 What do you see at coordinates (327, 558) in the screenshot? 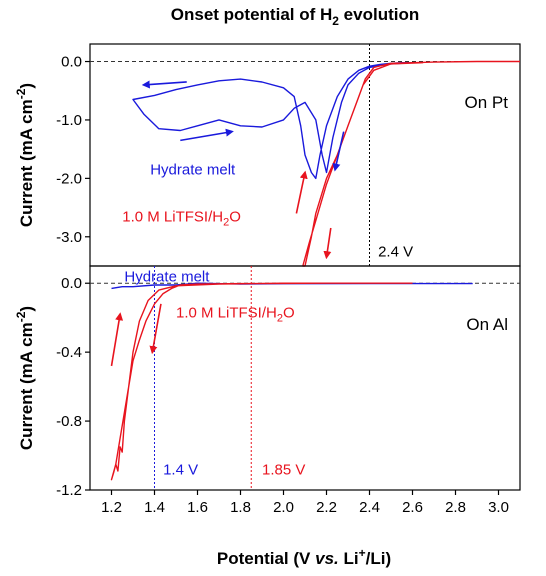
I see `x-axis-label-italic: vs.` at bounding box center [327, 558].